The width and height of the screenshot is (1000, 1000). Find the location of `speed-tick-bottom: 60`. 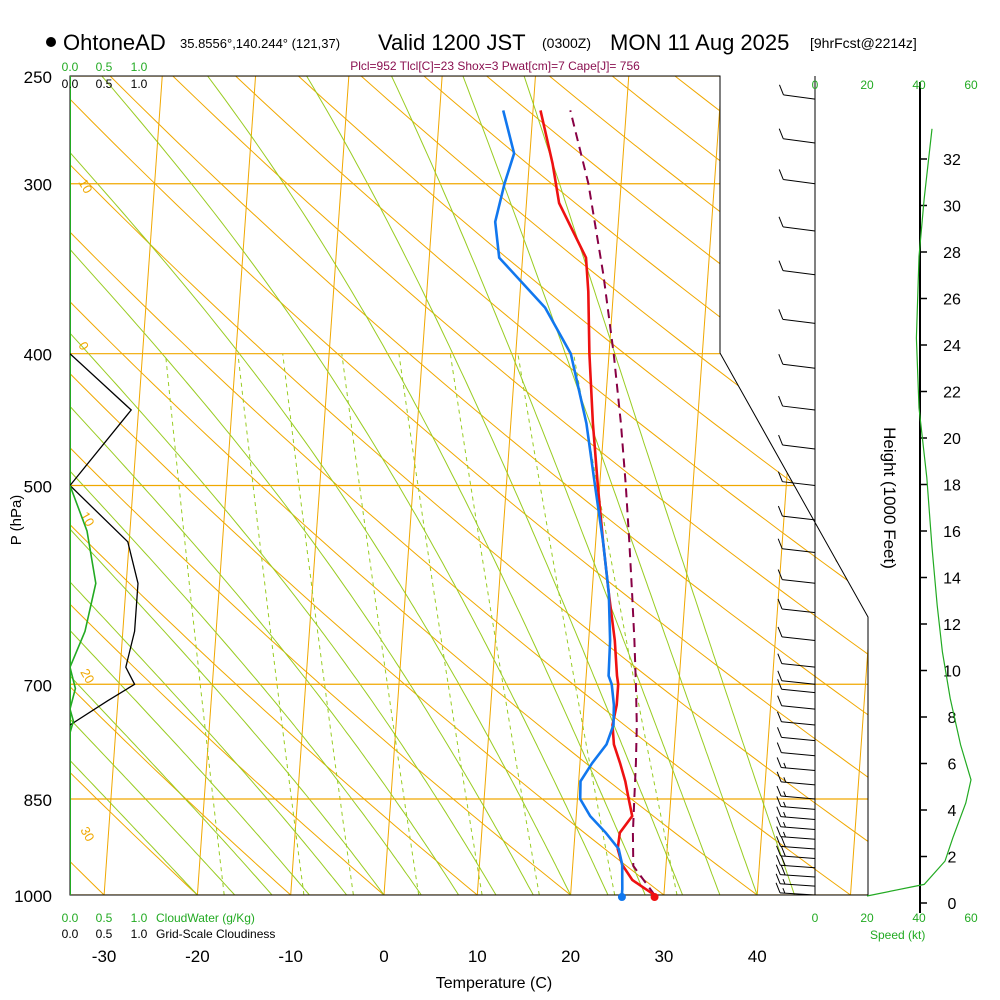

speed-tick-bottom: 60 is located at coordinates (971, 918).